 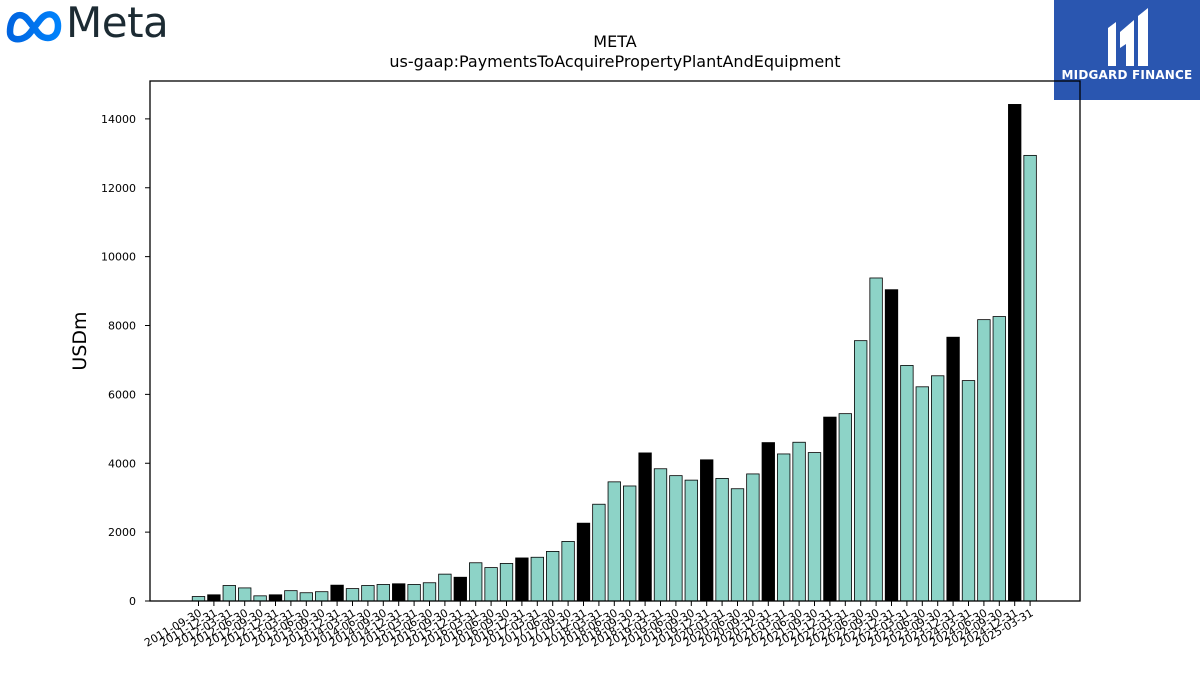 What do you see at coordinates (80, 340) in the screenshot?
I see `y-axis-label: USDm` at bounding box center [80, 340].